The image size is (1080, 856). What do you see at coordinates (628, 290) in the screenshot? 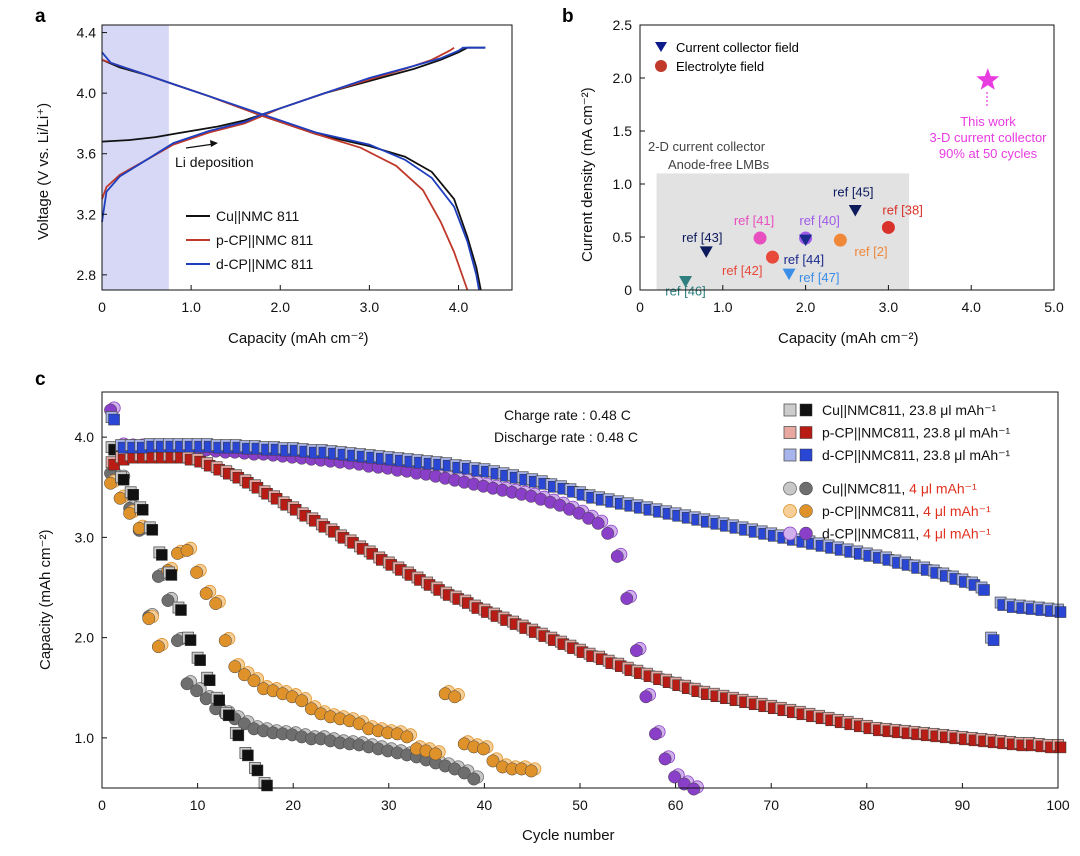
I see `y-tick-label: 0` at bounding box center [628, 290].